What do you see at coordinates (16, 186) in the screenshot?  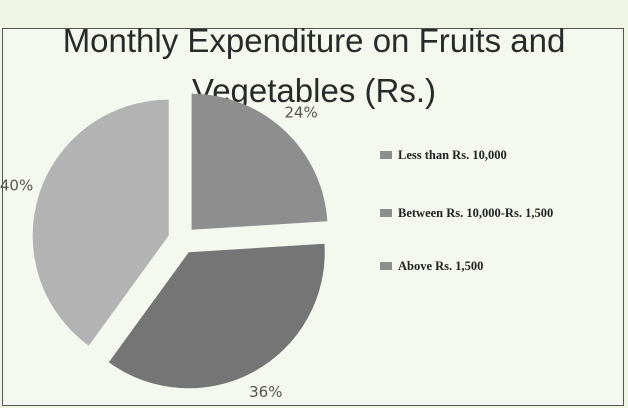 I see `data-label: 40%` at bounding box center [16, 186].